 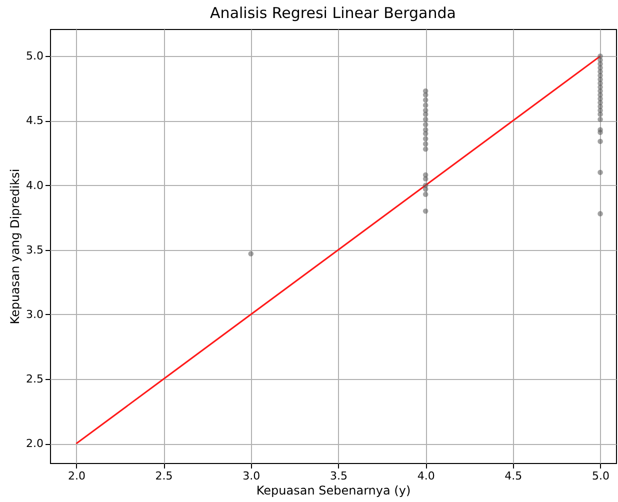 I want to click on x-axis-title: Kepuasan Sebenarnya (y), so click(x=333, y=491).